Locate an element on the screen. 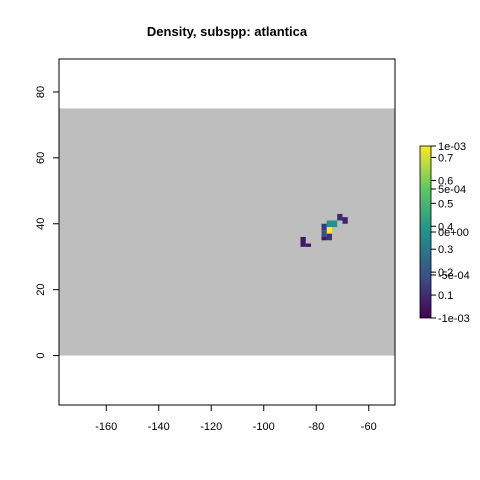  colorbar-tick-label: -5e-04 is located at coordinates (454, 276).